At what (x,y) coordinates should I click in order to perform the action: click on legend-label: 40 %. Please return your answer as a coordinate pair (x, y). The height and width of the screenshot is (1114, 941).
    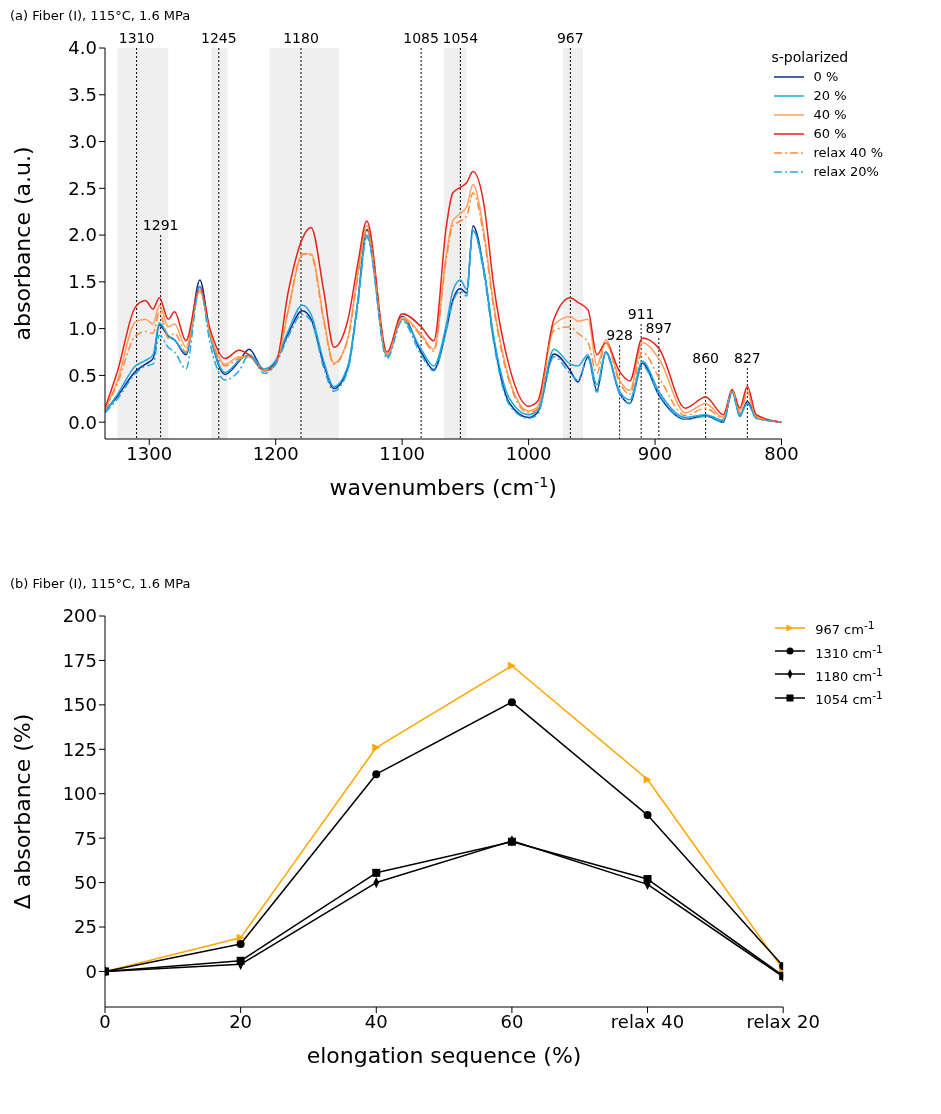
    Looking at the image, I should click on (830, 114).